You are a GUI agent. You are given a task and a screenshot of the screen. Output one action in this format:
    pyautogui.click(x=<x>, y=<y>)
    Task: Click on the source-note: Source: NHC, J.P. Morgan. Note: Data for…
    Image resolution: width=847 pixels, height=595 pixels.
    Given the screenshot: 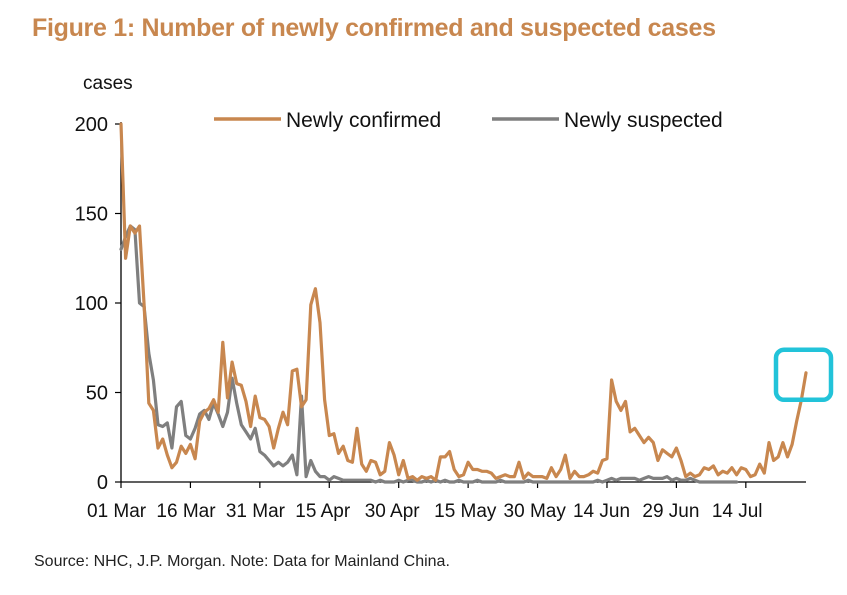 What is the action you would take?
    pyautogui.click(x=242, y=561)
    